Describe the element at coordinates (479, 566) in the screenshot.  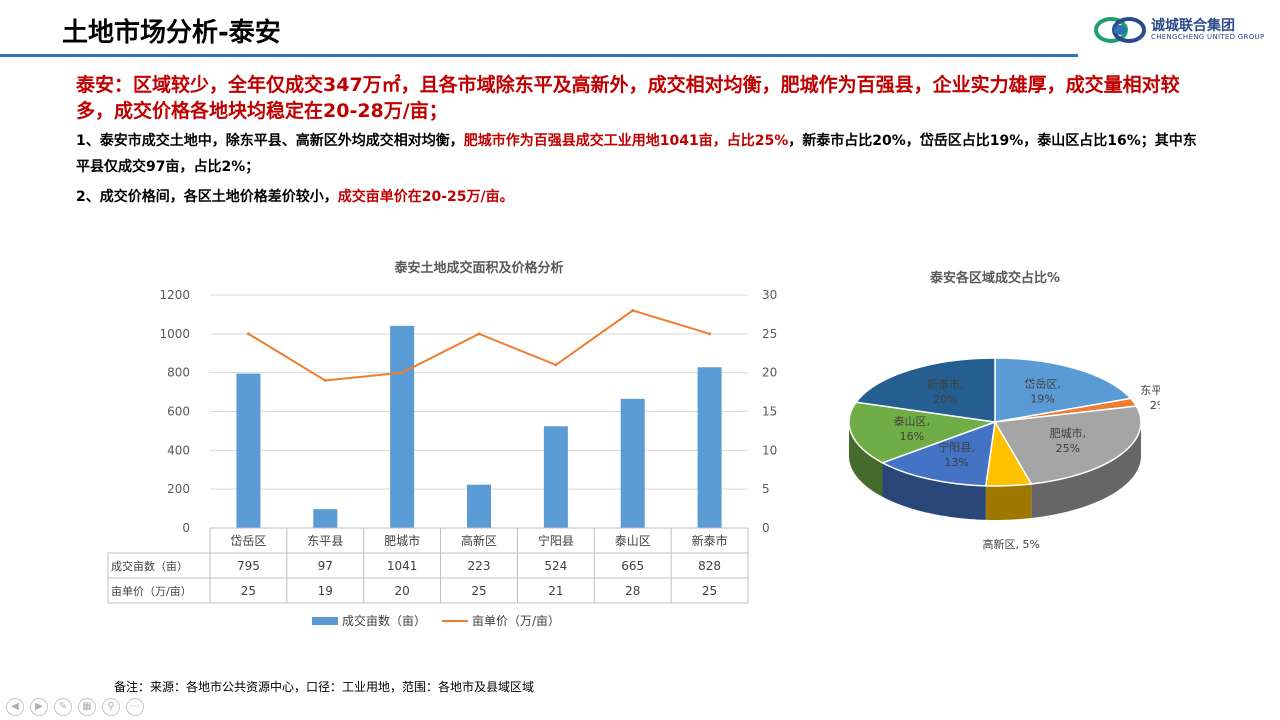
I see `table-cell: 223` at that location.